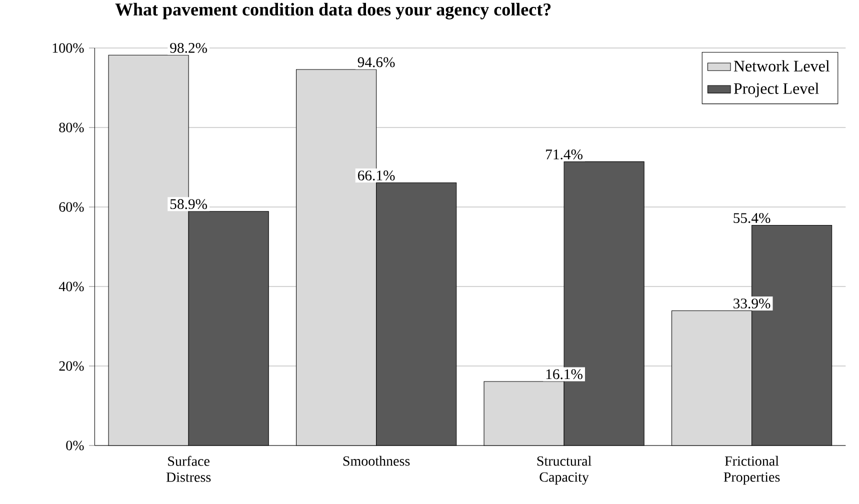  What do you see at coordinates (333, 11) in the screenshot?
I see `chart-title: What pavement condition data does your agency collect?` at bounding box center [333, 11].